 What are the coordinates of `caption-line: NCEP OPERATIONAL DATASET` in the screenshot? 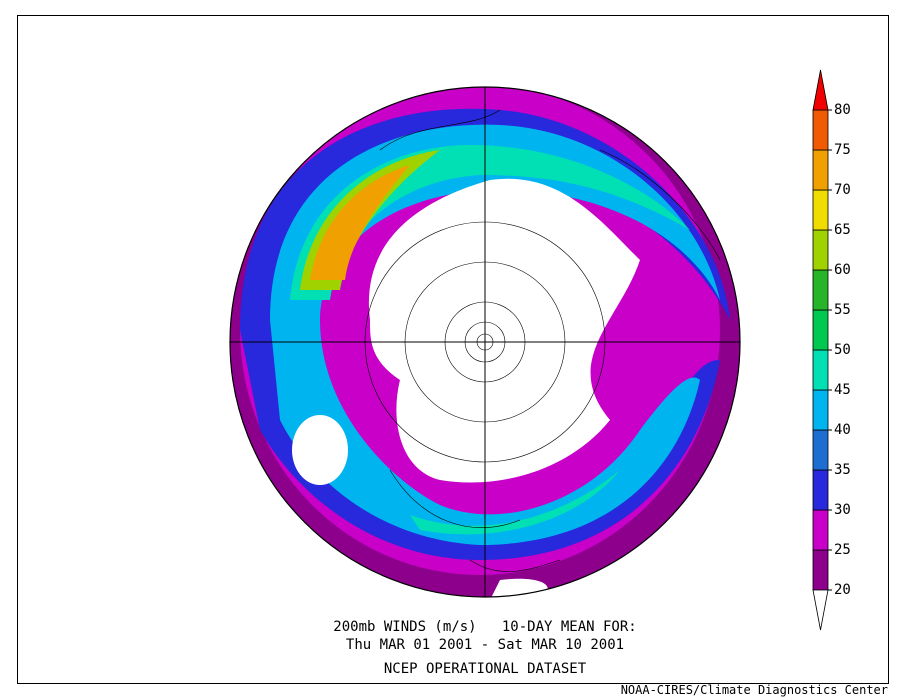 It's located at (485, 669).